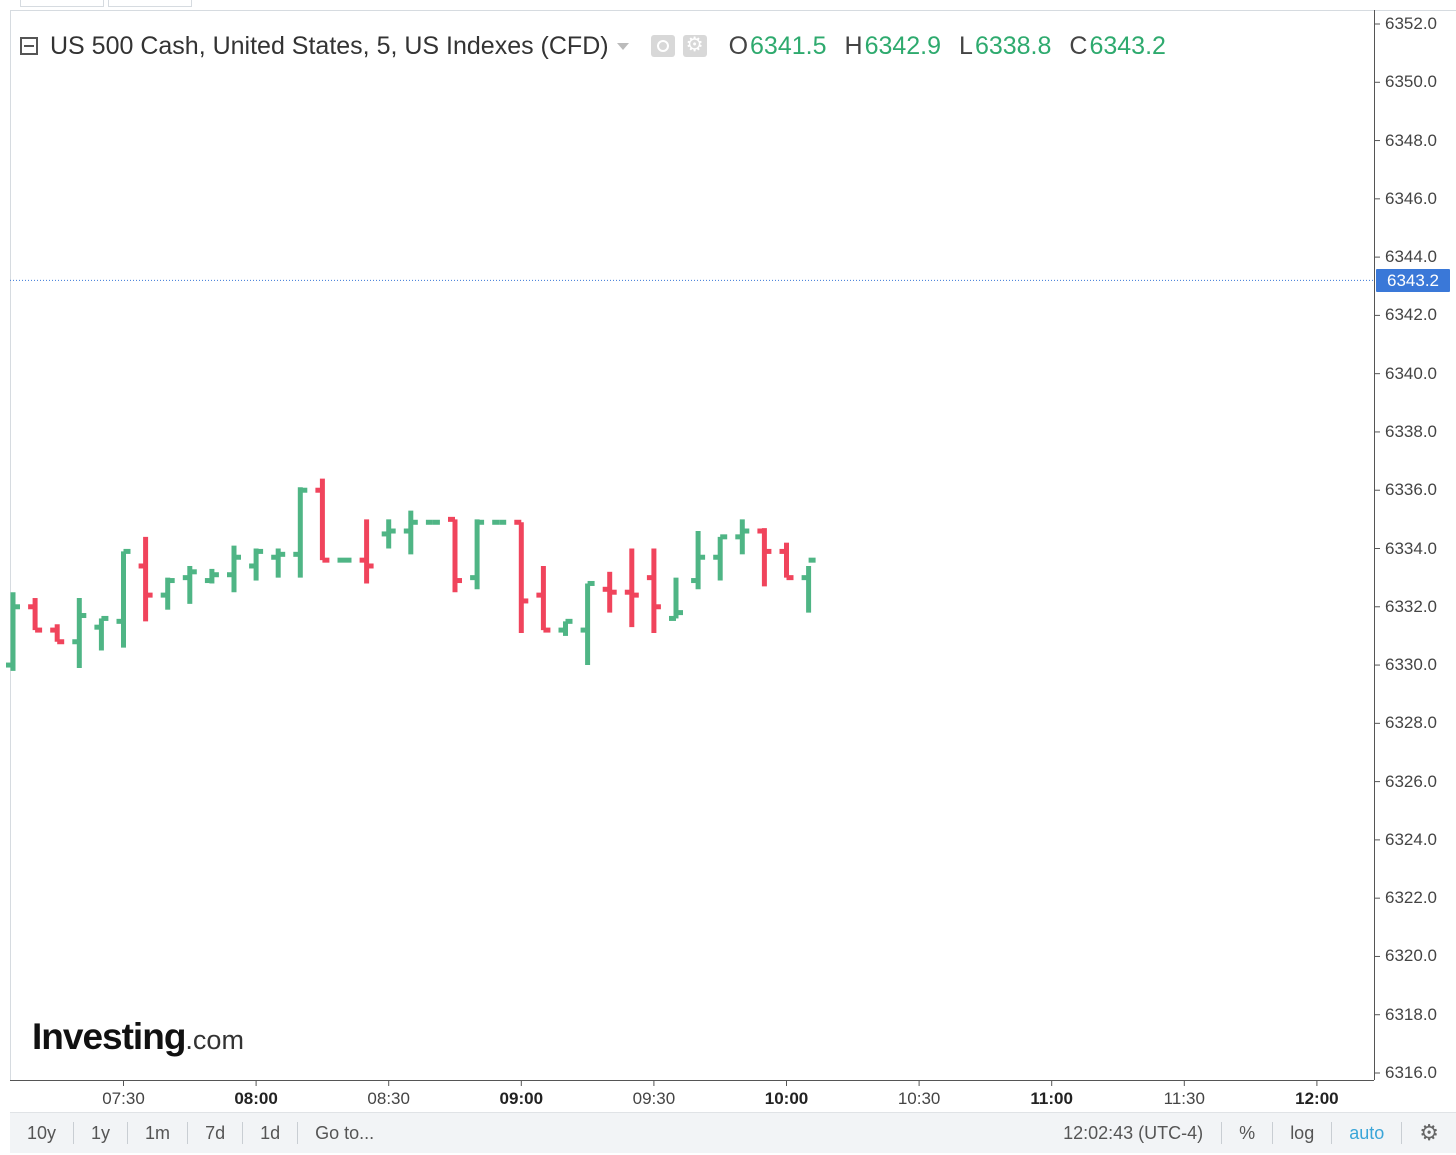  I want to click on range-1d-button: 1d, so click(271, 1133).